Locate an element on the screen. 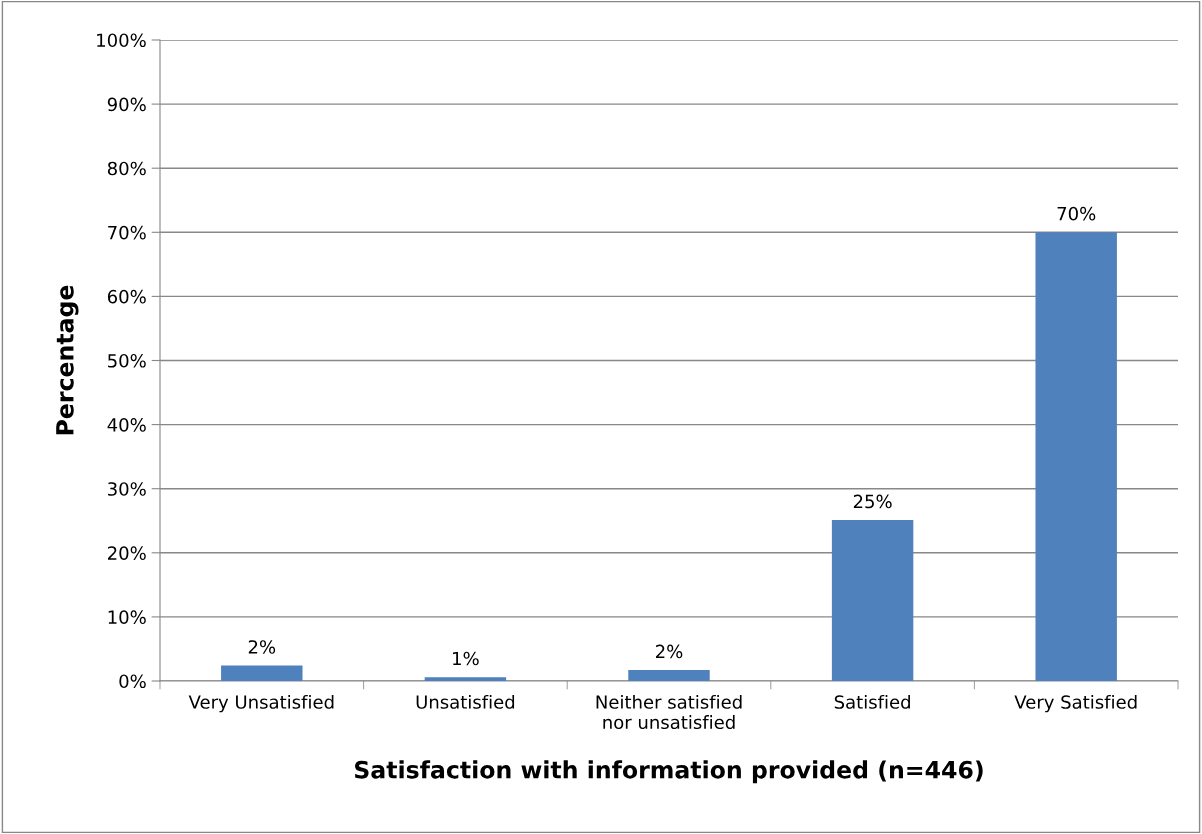 The image size is (1202, 834). x-tick-label: Very Satisfied is located at coordinates (1075, 703).